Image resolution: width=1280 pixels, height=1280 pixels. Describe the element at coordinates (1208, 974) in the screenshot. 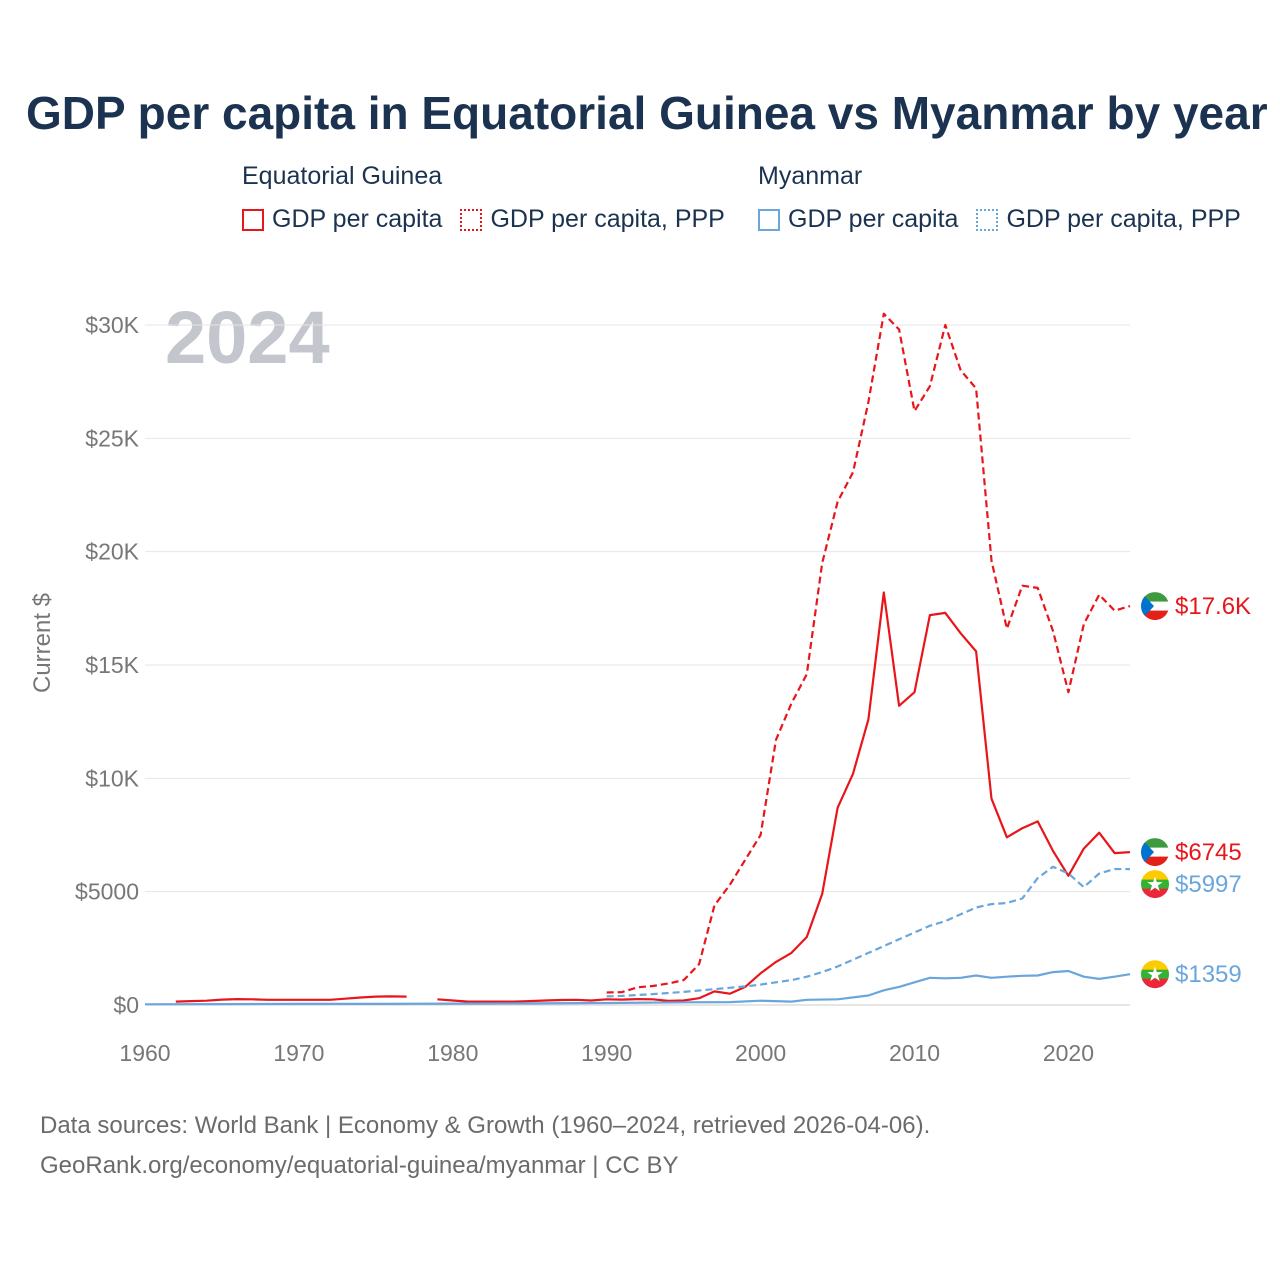

I see `series-end-label: $1359` at that location.